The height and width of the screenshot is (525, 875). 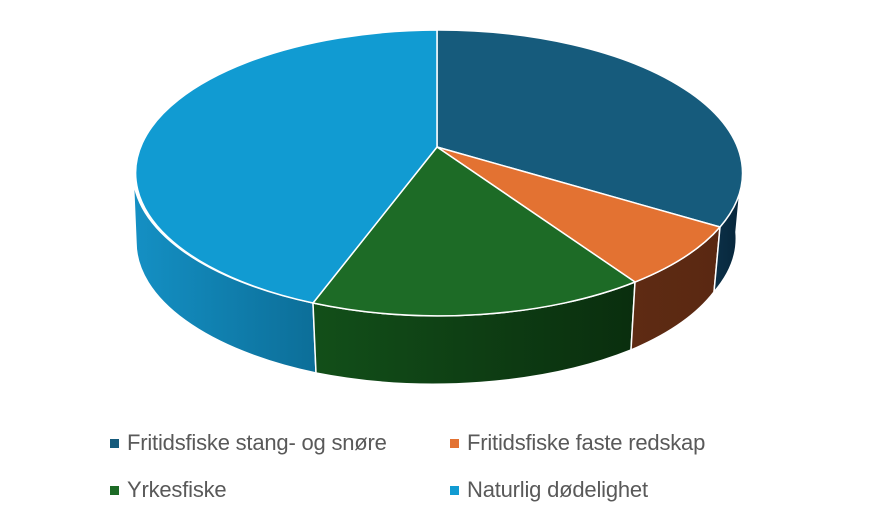 I want to click on legend-label: Fritidsfiske faste redskap, so click(x=586, y=442).